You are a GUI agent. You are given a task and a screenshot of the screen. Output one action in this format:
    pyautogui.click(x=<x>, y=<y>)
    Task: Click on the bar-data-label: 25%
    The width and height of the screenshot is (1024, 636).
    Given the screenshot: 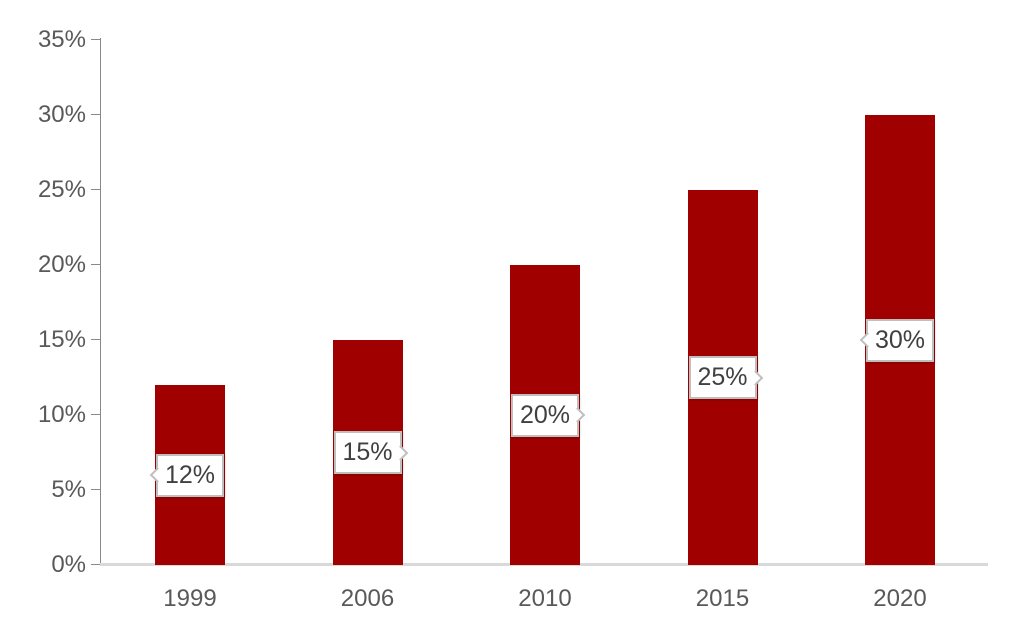 What is the action you would take?
    pyautogui.click(x=725, y=377)
    